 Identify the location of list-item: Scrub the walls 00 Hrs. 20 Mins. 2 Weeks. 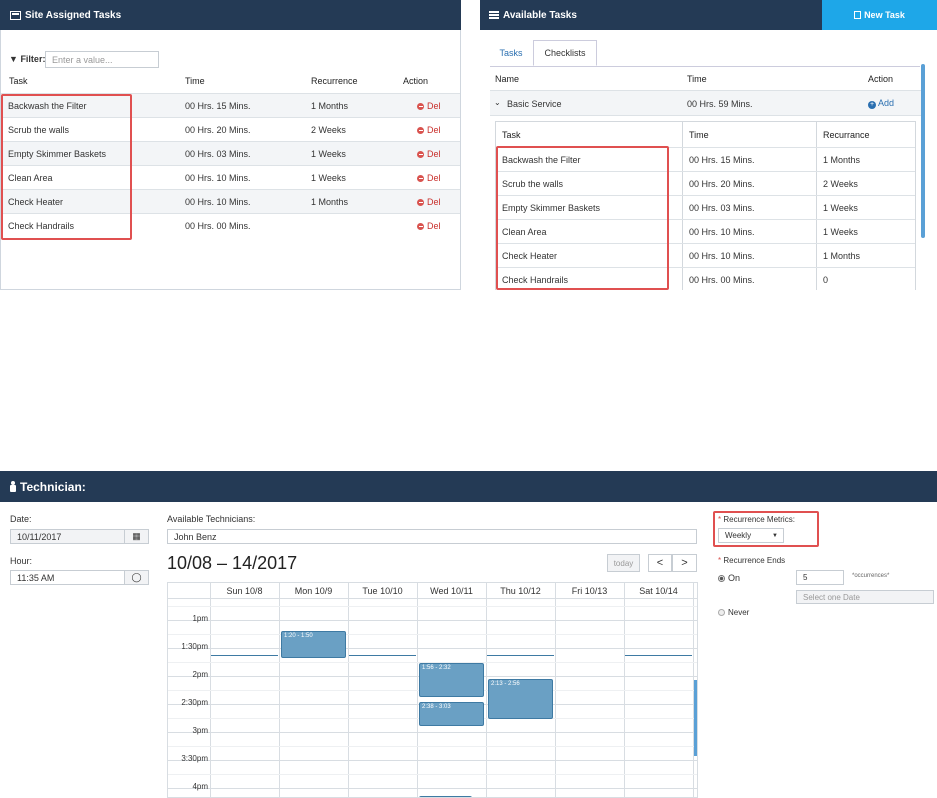
(705, 183).